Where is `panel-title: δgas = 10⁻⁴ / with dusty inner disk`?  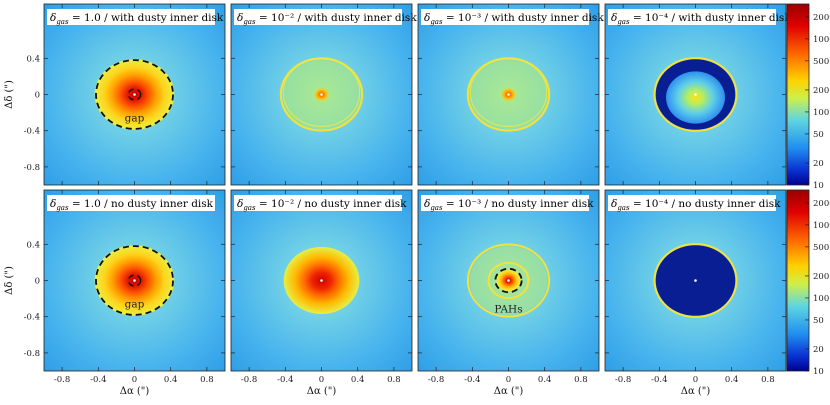
panel-title: δgas = 10⁻⁴ / with dusty inner disk is located at coordinates (699, 17).